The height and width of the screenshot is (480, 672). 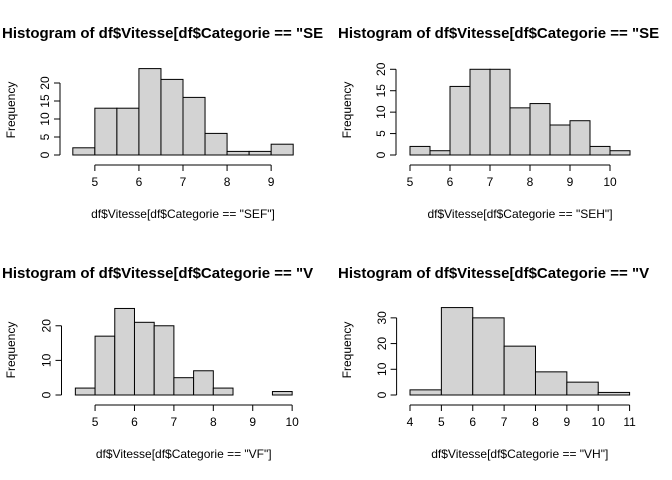 What do you see at coordinates (519, 214) in the screenshot?
I see `x-axis-label: df$Vitesse[df$Categorie == "SEH"]` at bounding box center [519, 214].